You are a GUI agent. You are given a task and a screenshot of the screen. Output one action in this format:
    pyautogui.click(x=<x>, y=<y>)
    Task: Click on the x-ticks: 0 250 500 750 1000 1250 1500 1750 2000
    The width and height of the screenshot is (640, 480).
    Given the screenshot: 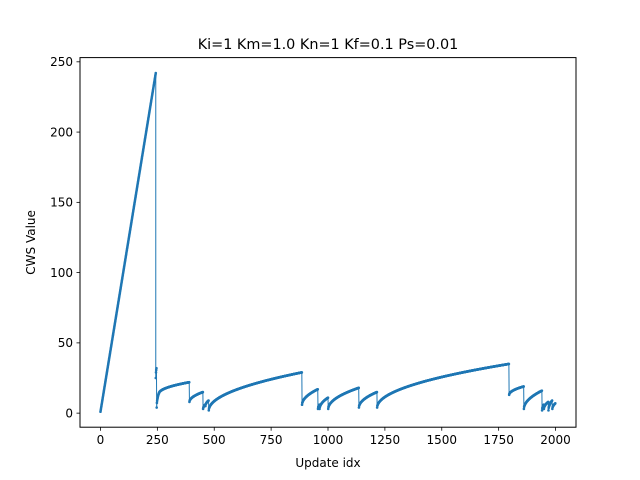 What is the action you would take?
    pyautogui.click(x=334, y=437)
    